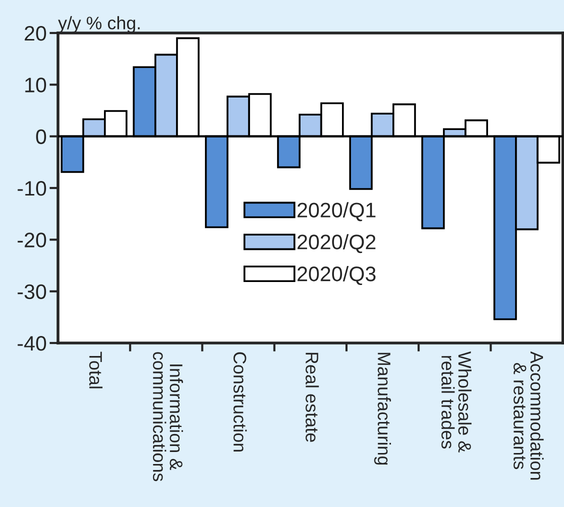  I want to click on legend-label: 2020/Q3, so click(337, 276).